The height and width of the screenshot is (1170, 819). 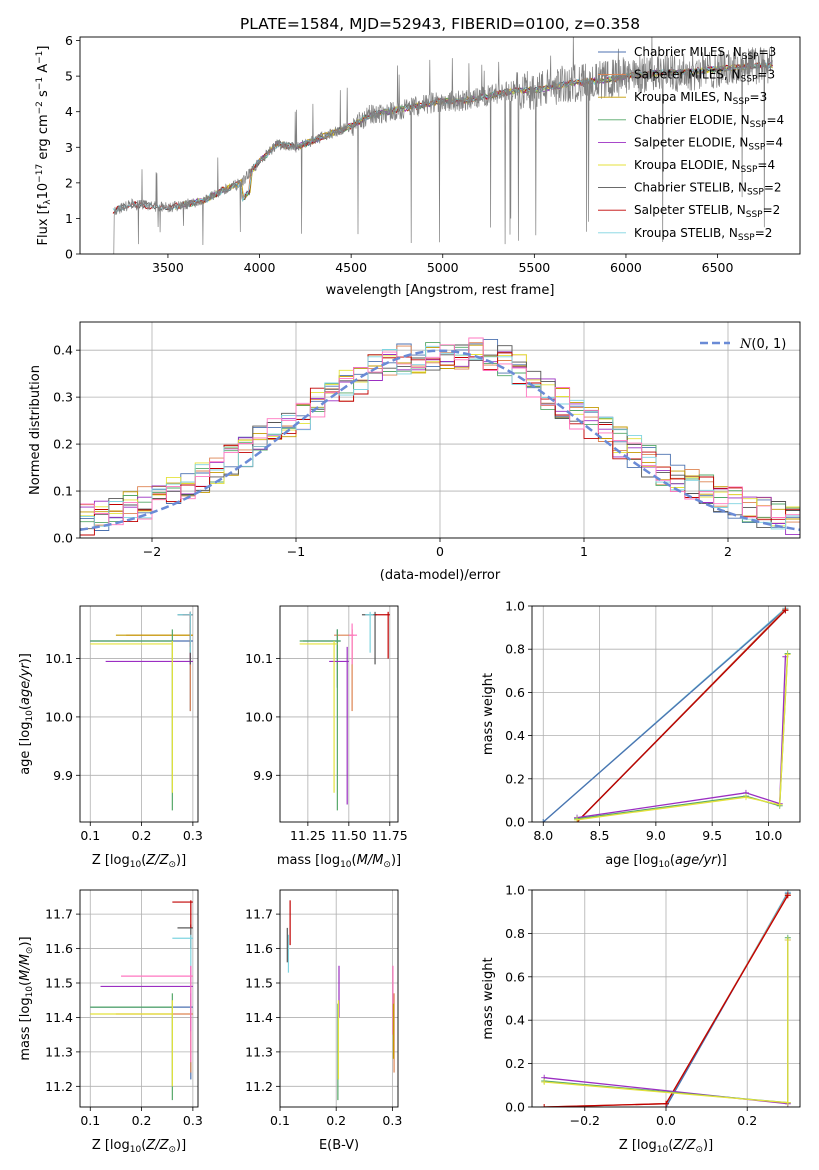 What do you see at coordinates (440, 575) in the screenshot?
I see `x-axis-label: (data-model)/error` at bounding box center [440, 575].